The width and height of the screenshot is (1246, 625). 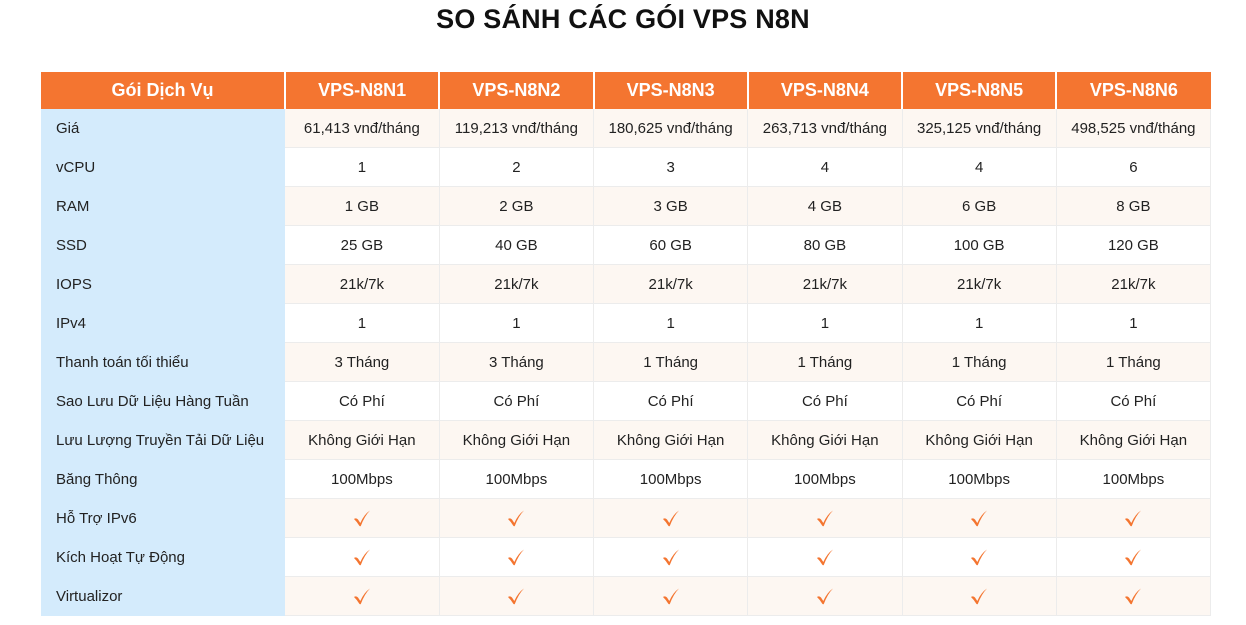 I want to click on cell-value: 61,413 vnđ/tháng, so click(x=362, y=128).